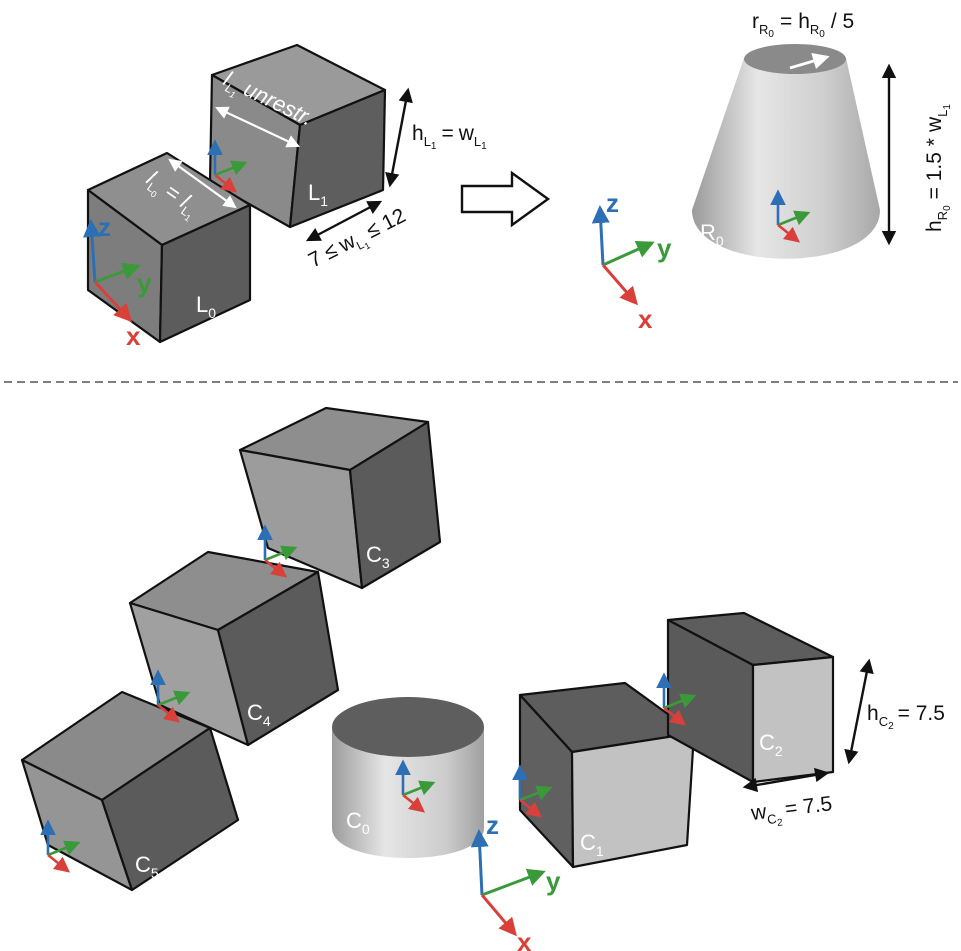  Describe the element at coordinates (917, 154) in the screenshot. I see `annotation-h-r0: hR0= 1.5 *wL1` at that location.